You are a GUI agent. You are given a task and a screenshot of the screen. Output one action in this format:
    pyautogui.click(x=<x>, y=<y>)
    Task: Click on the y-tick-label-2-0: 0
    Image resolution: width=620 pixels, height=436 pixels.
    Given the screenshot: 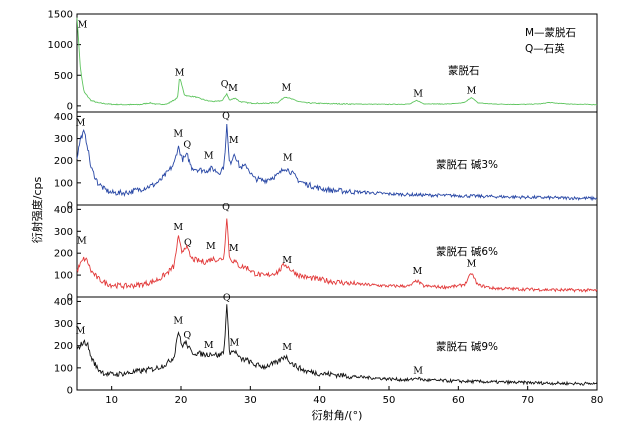 What is the action you would take?
    pyautogui.click(x=70, y=298)
    